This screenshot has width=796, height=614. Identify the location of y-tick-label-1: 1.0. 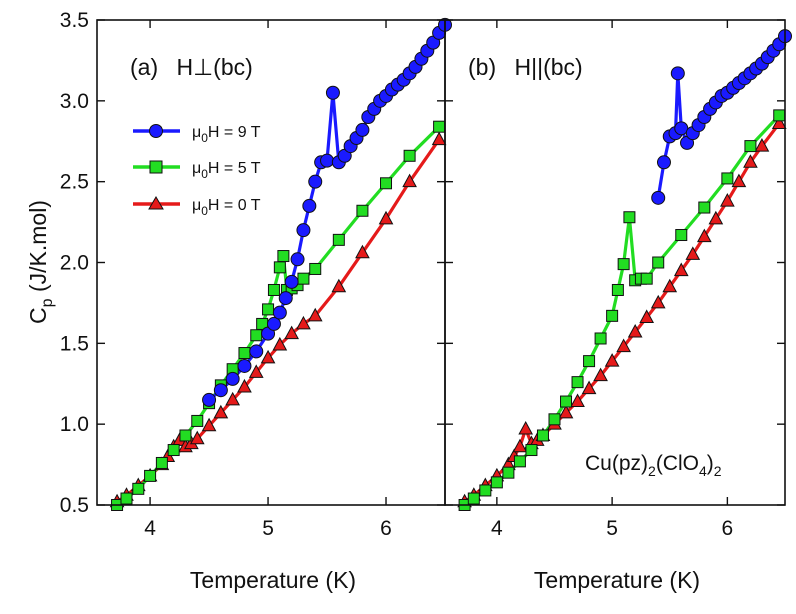
(74, 424).